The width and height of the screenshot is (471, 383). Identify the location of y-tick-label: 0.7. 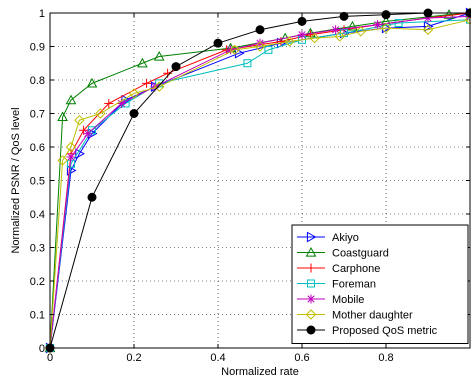
(37, 115).